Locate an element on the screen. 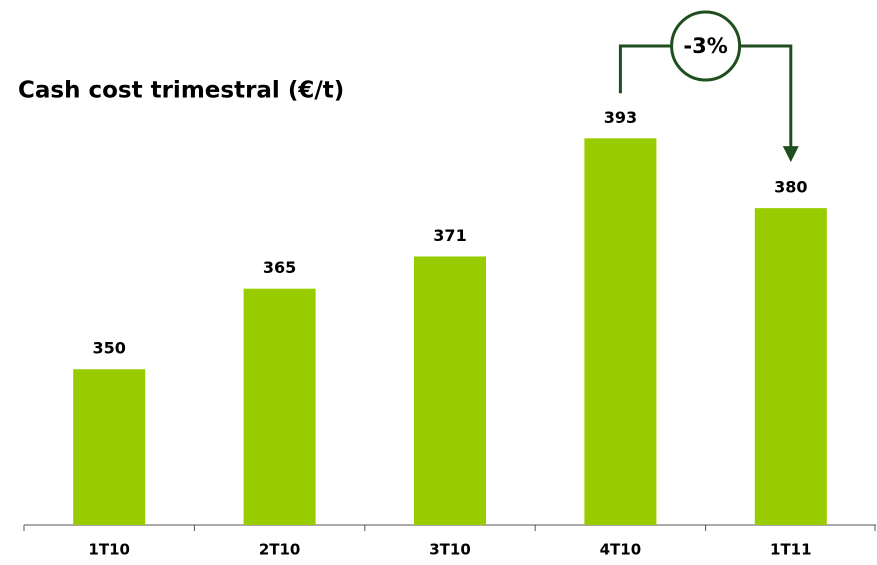  x-tick-label: 1T11 is located at coordinates (791, 550).